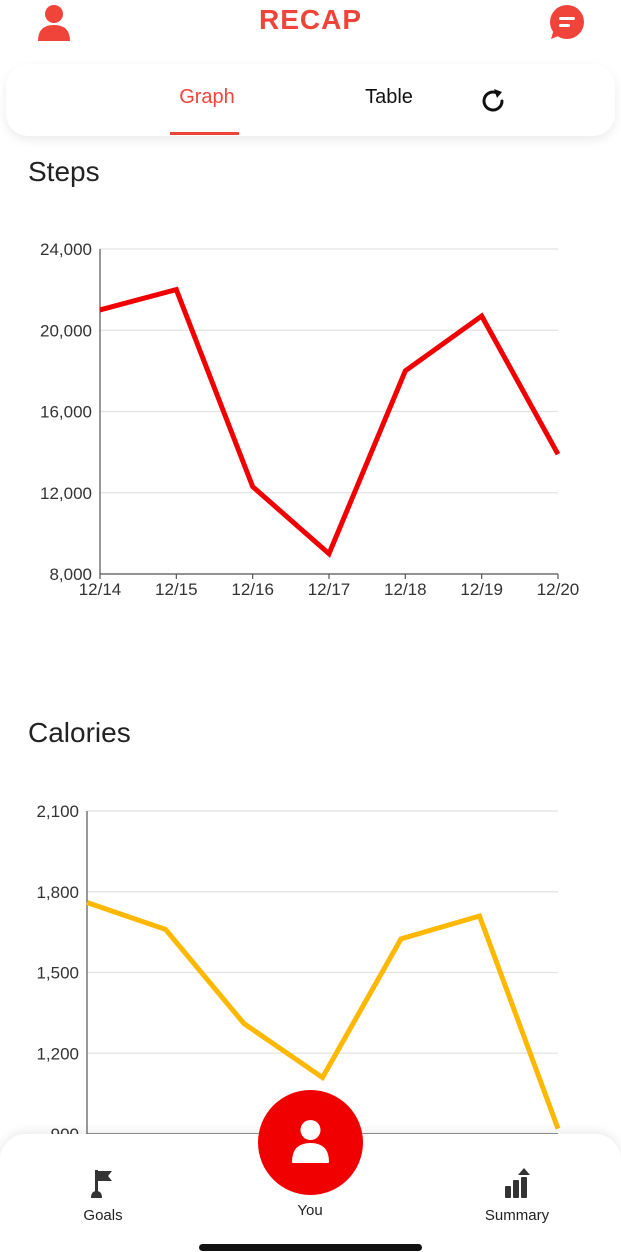 The image size is (621, 1252). Describe the element at coordinates (310, 19) in the screenshot. I see `app-title: RECAP` at that location.